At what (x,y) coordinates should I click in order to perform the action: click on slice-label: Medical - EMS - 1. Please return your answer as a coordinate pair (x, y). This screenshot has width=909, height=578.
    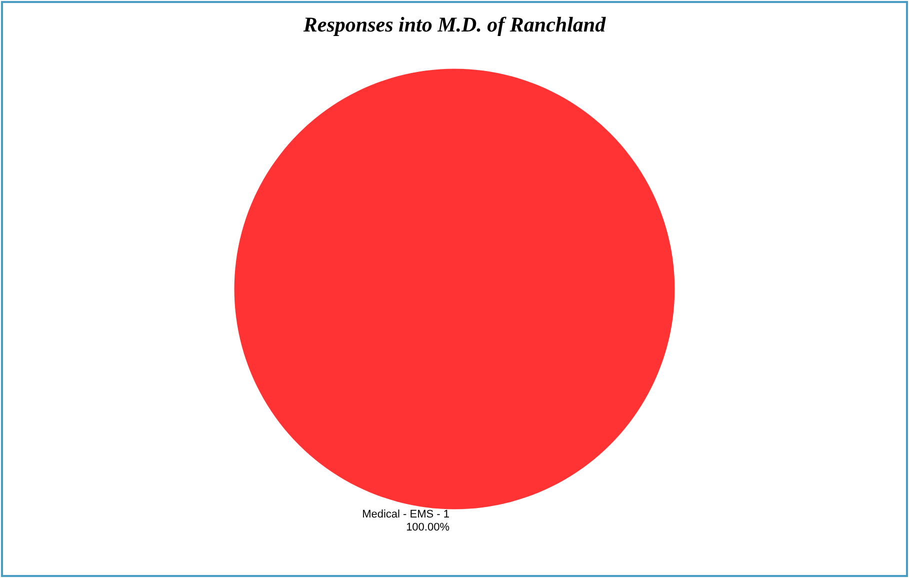
    Looking at the image, I should click on (406, 514).